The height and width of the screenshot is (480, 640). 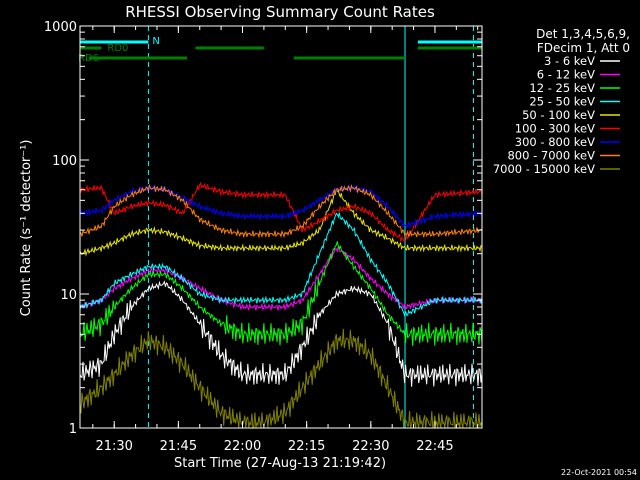 What do you see at coordinates (280, 12) in the screenshot?
I see `chart-title: RHESSI Observing Summary Count Rates` at bounding box center [280, 12].